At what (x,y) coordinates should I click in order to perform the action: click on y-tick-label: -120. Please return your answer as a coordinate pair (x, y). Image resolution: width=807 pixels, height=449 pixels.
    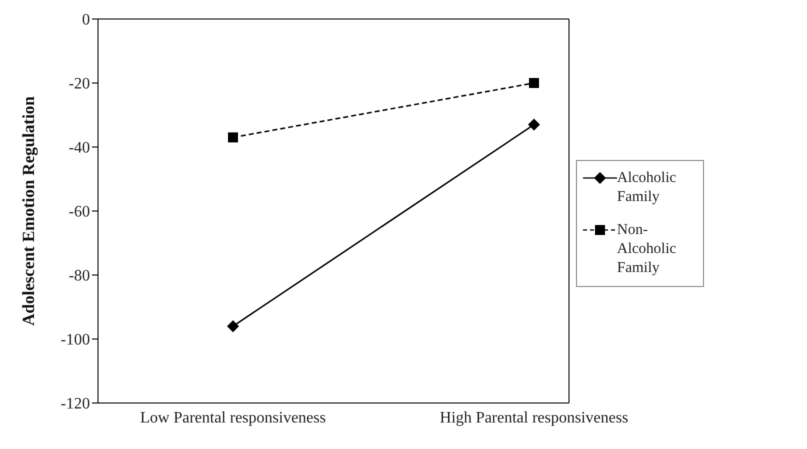
    Looking at the image, I should click on (75, 404).